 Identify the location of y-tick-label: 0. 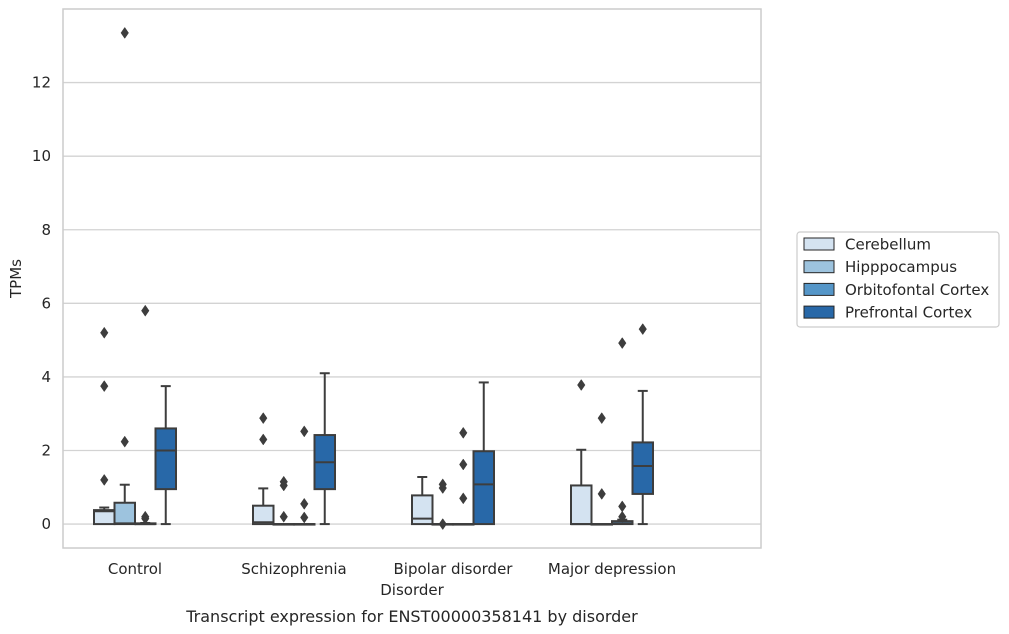
(46, 524).